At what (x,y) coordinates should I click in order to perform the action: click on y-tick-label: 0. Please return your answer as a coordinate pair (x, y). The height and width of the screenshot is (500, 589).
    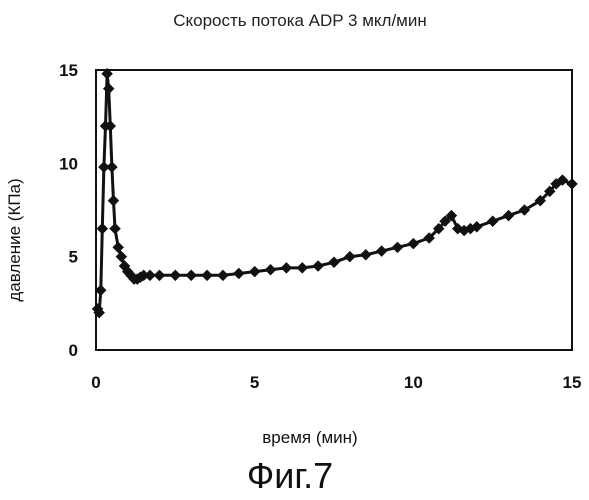
    Looking at the image, I should click on (73, 350).